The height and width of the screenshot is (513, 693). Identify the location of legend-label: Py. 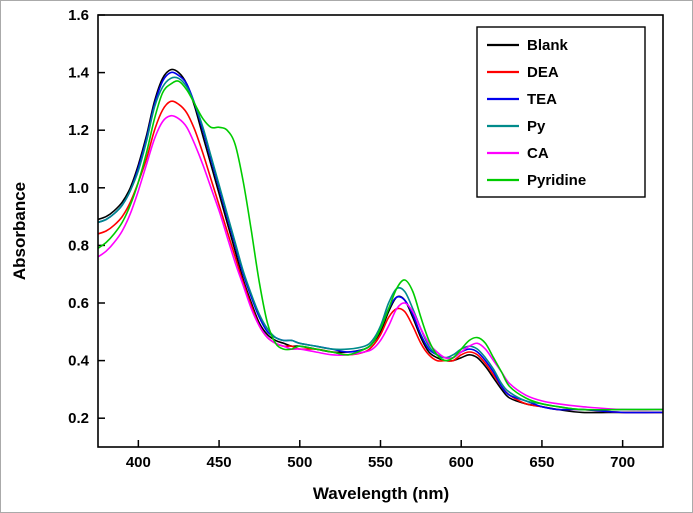
(536, 126).